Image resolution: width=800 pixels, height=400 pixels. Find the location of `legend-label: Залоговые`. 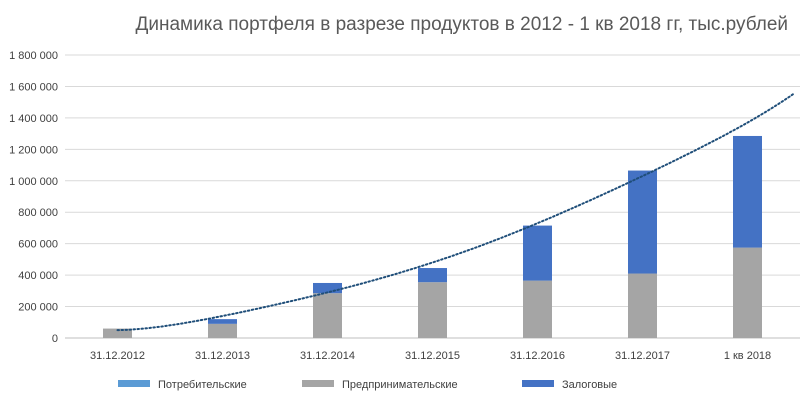

legend-label: Залоговые is located at coordinates (589, 385).